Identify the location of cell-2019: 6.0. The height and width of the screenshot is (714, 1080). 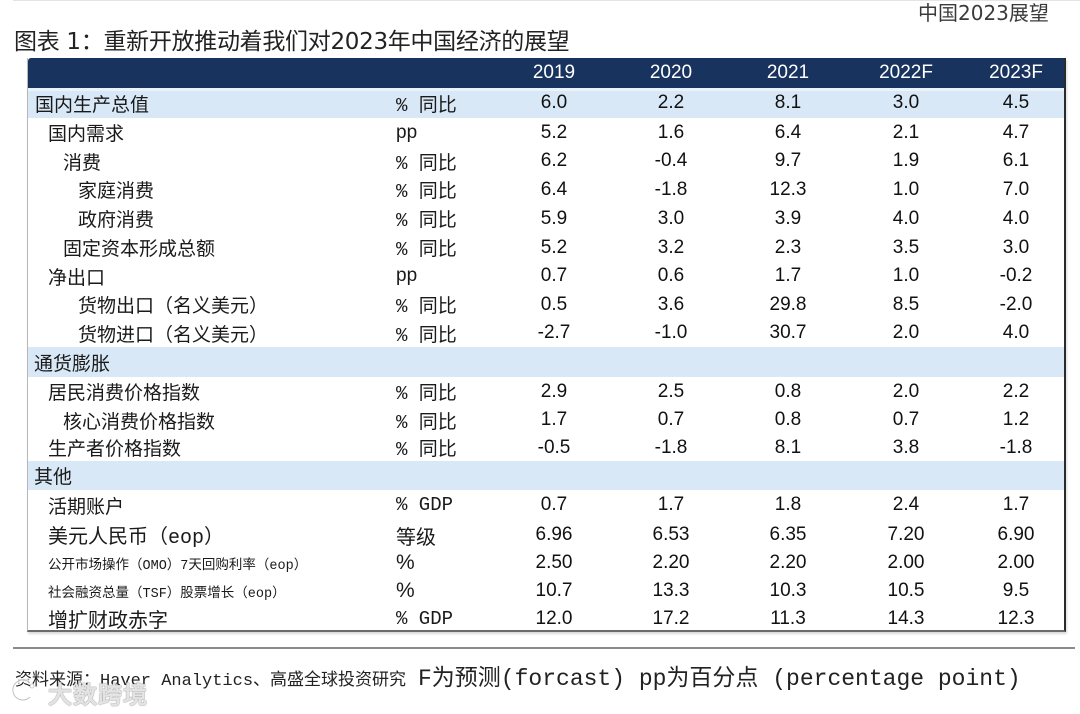
(554, 102).